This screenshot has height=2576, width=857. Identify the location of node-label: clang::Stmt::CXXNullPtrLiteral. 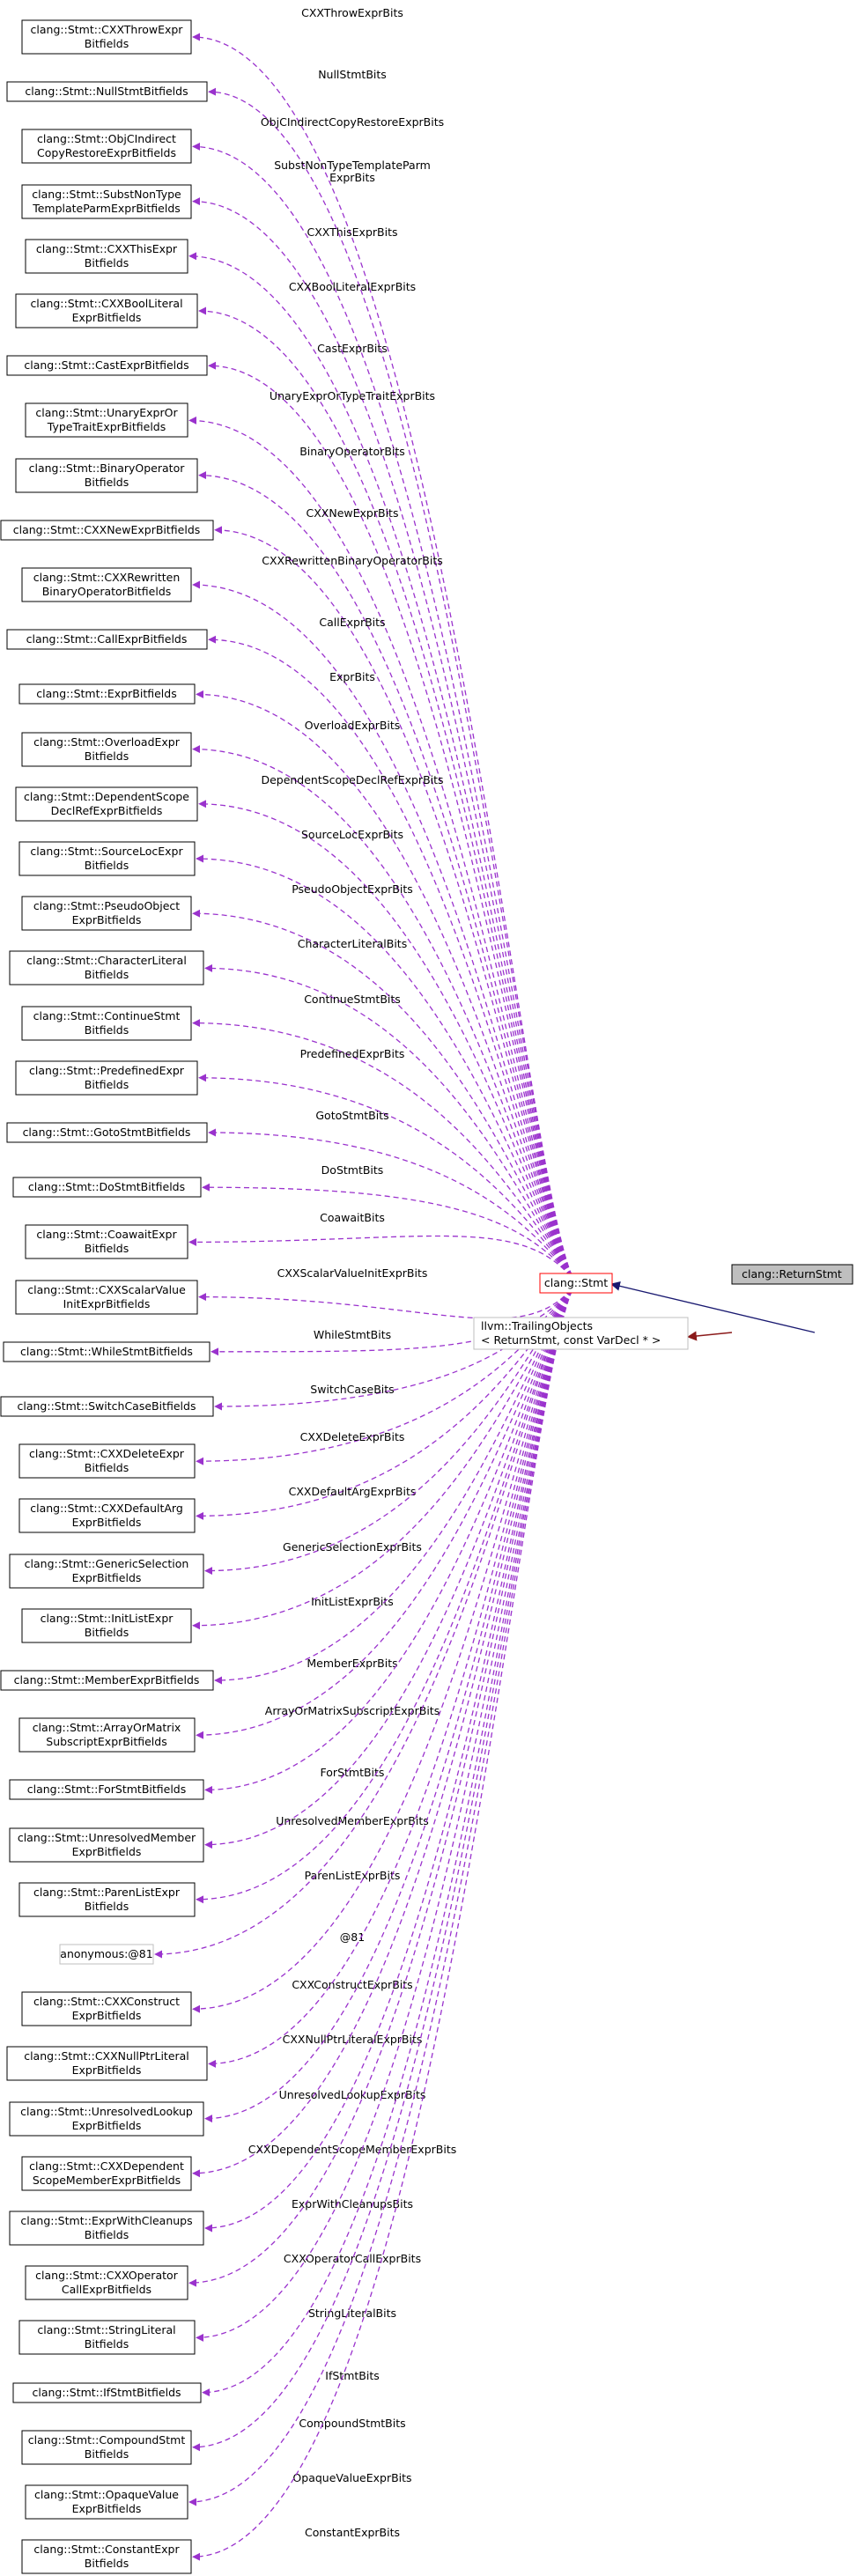
(106, 2056).